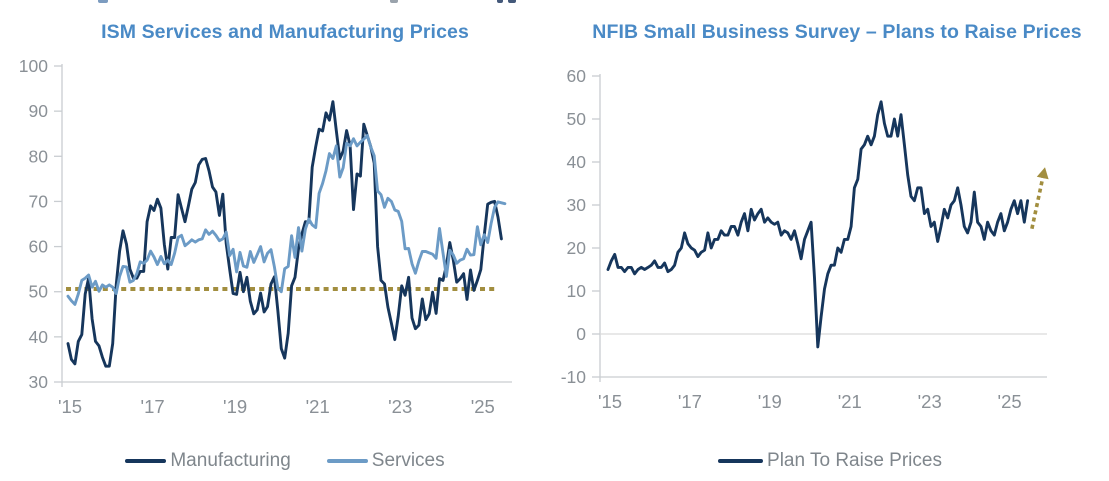 The height and width of the screenshot is (481, 1109). Describe the element at coordinates (581, 334) in the screenshot. I see `y-tick-label: 0` at that location.